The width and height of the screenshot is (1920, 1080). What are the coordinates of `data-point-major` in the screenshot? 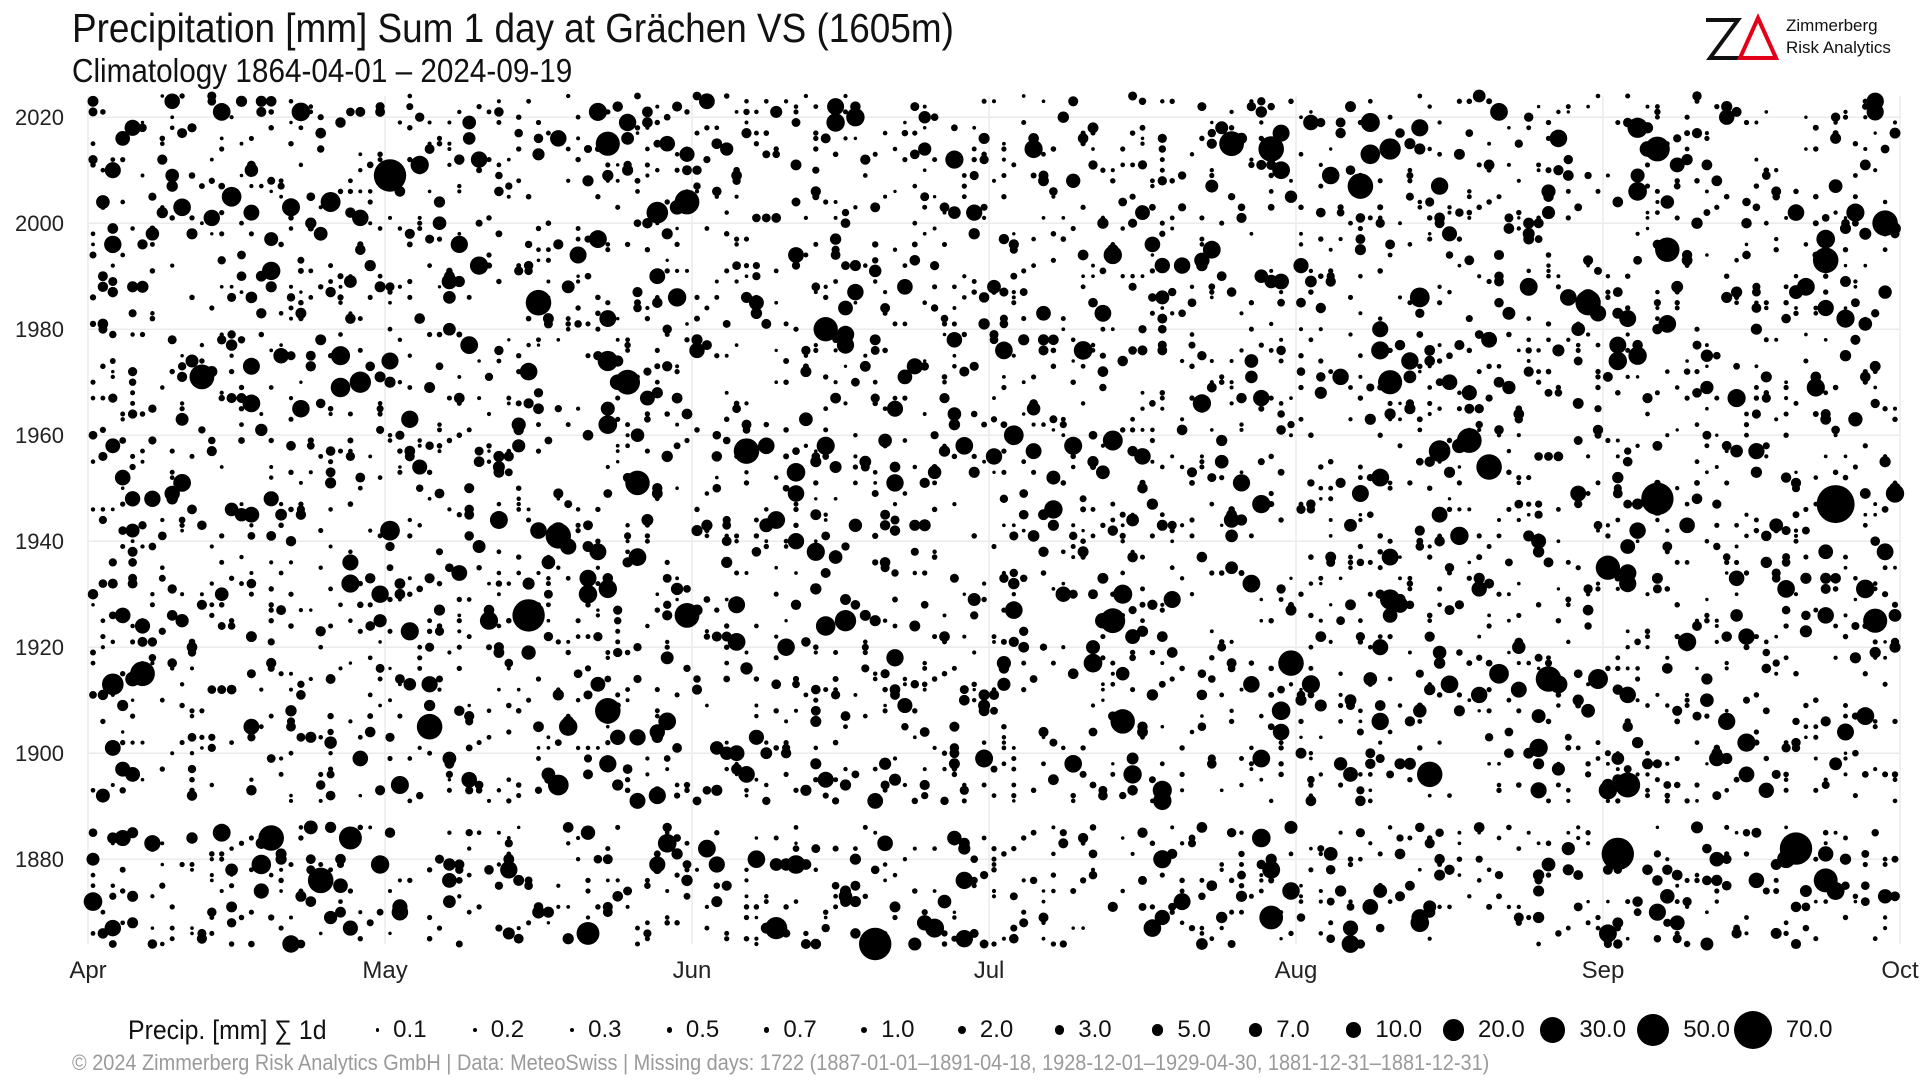 It's located at (1885, 223).